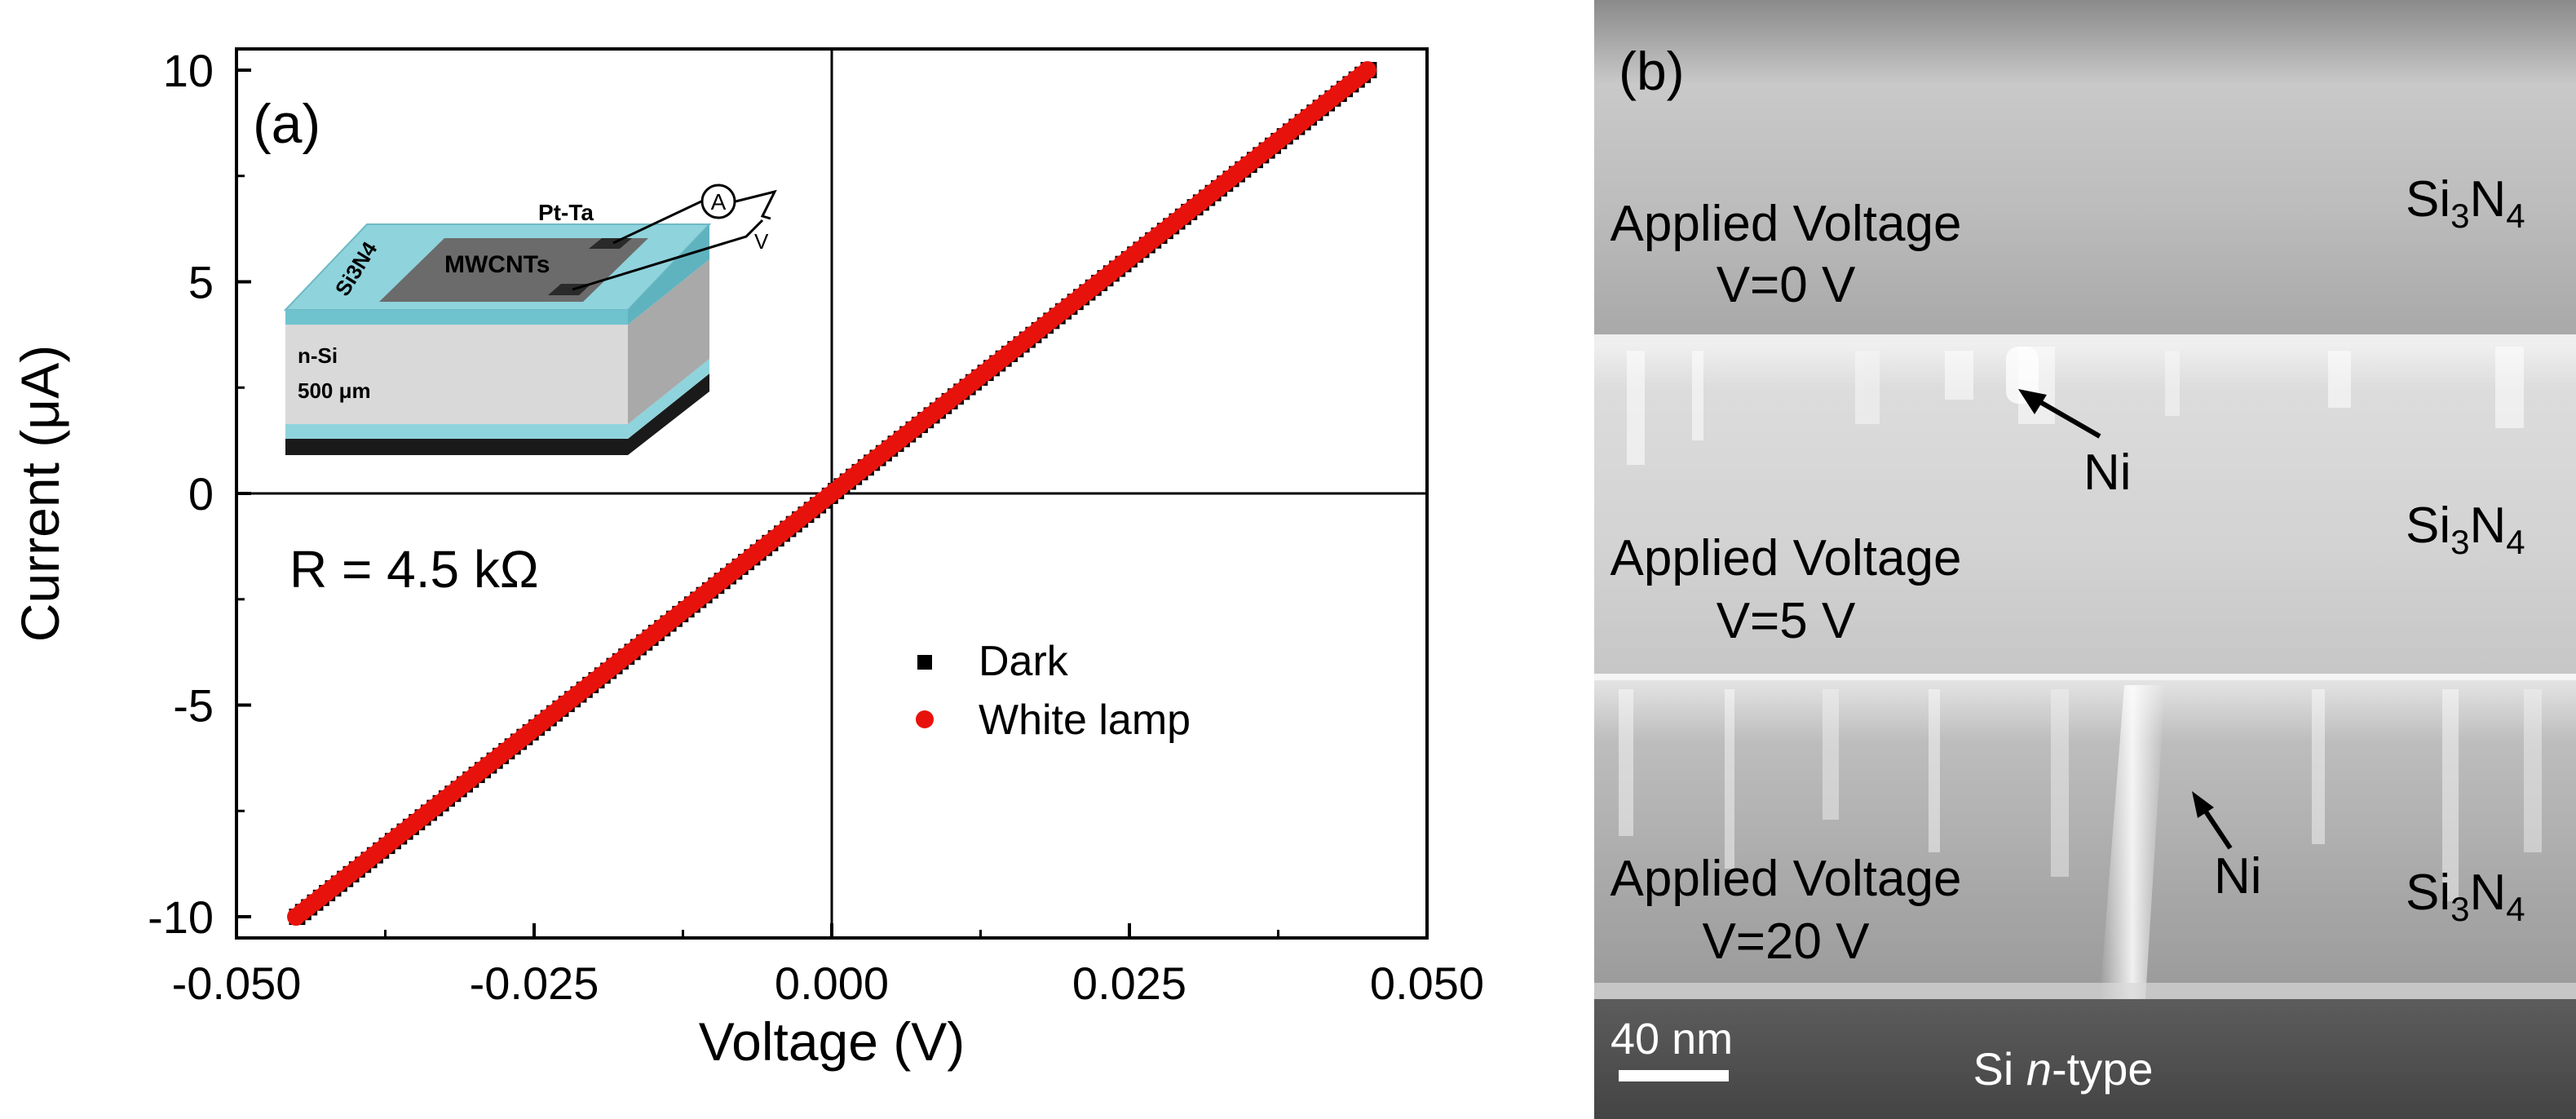 This screenshot has height=1119, width=2576. Describe the element at coordinates (534, 984) in the screenshot. I see `x-tick-label: -0.025` at that location.